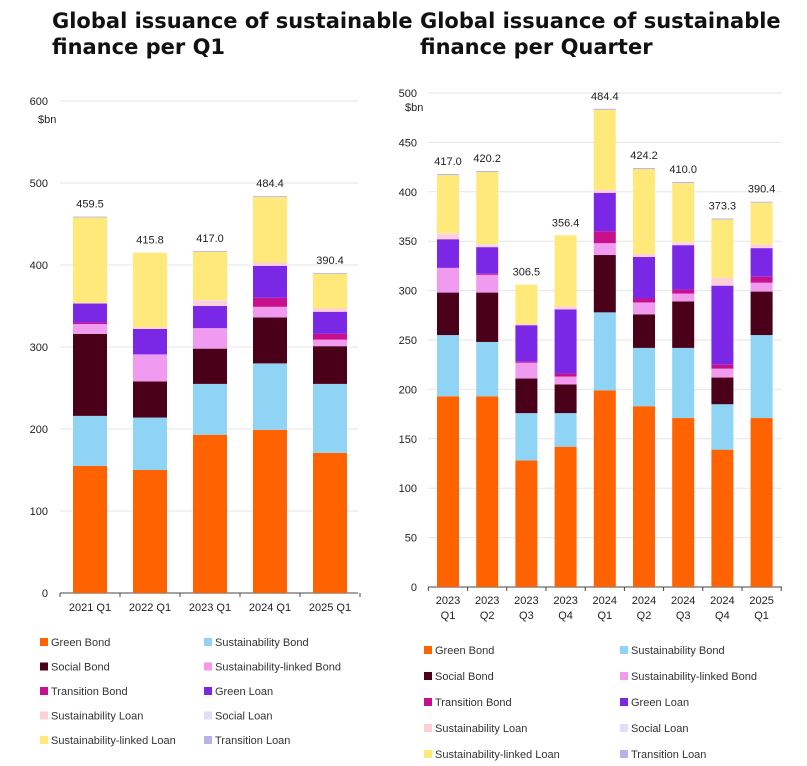  What do you see at coordinates (210, 366) in the screenshot?
I see `chart1-bar-segment-social-bond` at bounding box center [210, 366].